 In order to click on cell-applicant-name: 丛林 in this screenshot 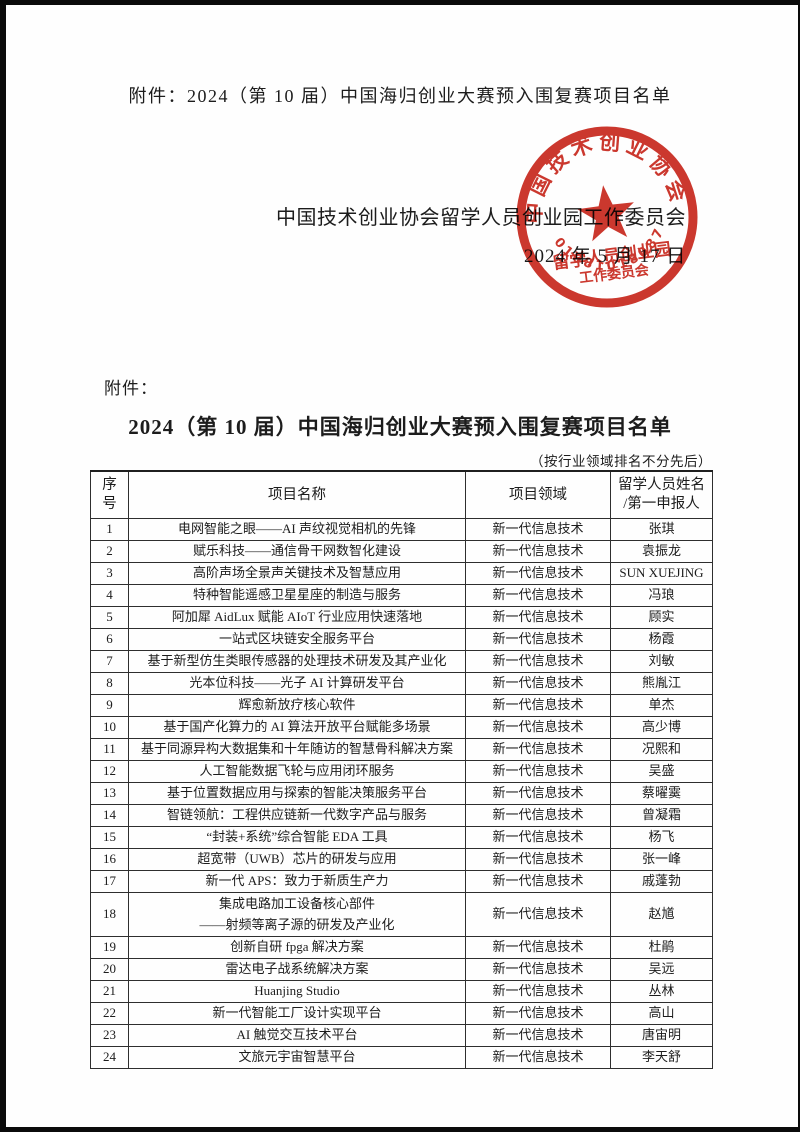, I will do `click(661, 991)`.